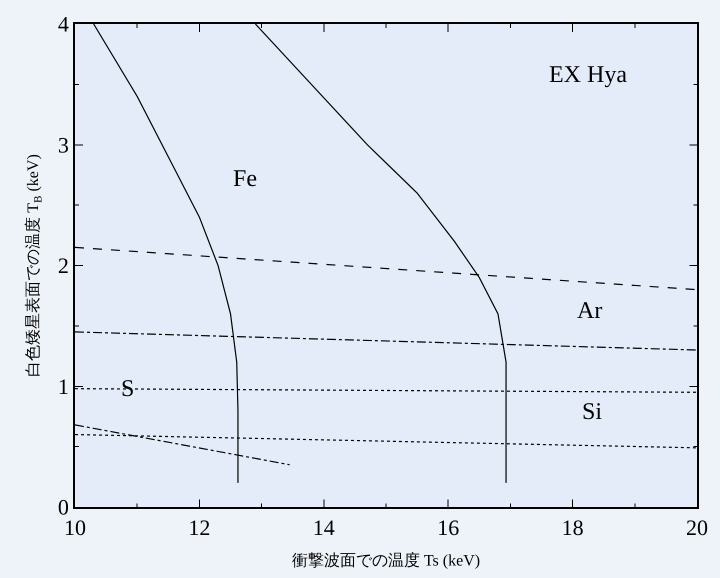 This screenshot has height=578, width=720. What do you see at coordinates (592, 412) in the screenshot?
I see `annotation: Si` at bounding box center [592, 412].